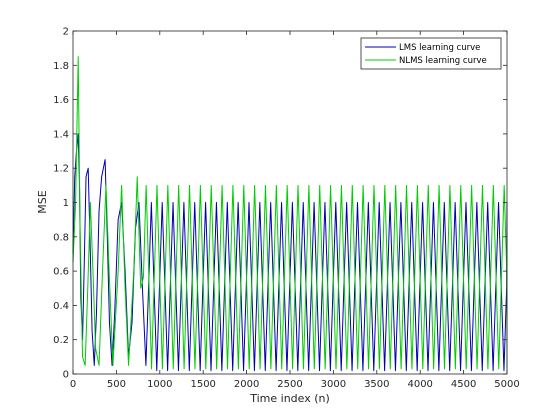  Describe the element at coordinates (73, 384) in the screenshot. I see `x-tick-label: 0` at that location.